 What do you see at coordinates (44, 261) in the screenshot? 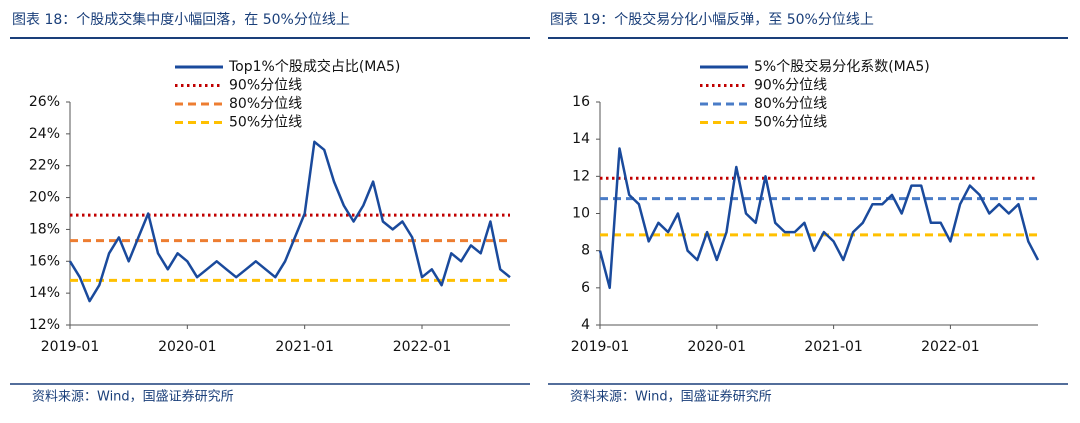
I see `y-tick-label: 16%` at bounding box center [44, 261].